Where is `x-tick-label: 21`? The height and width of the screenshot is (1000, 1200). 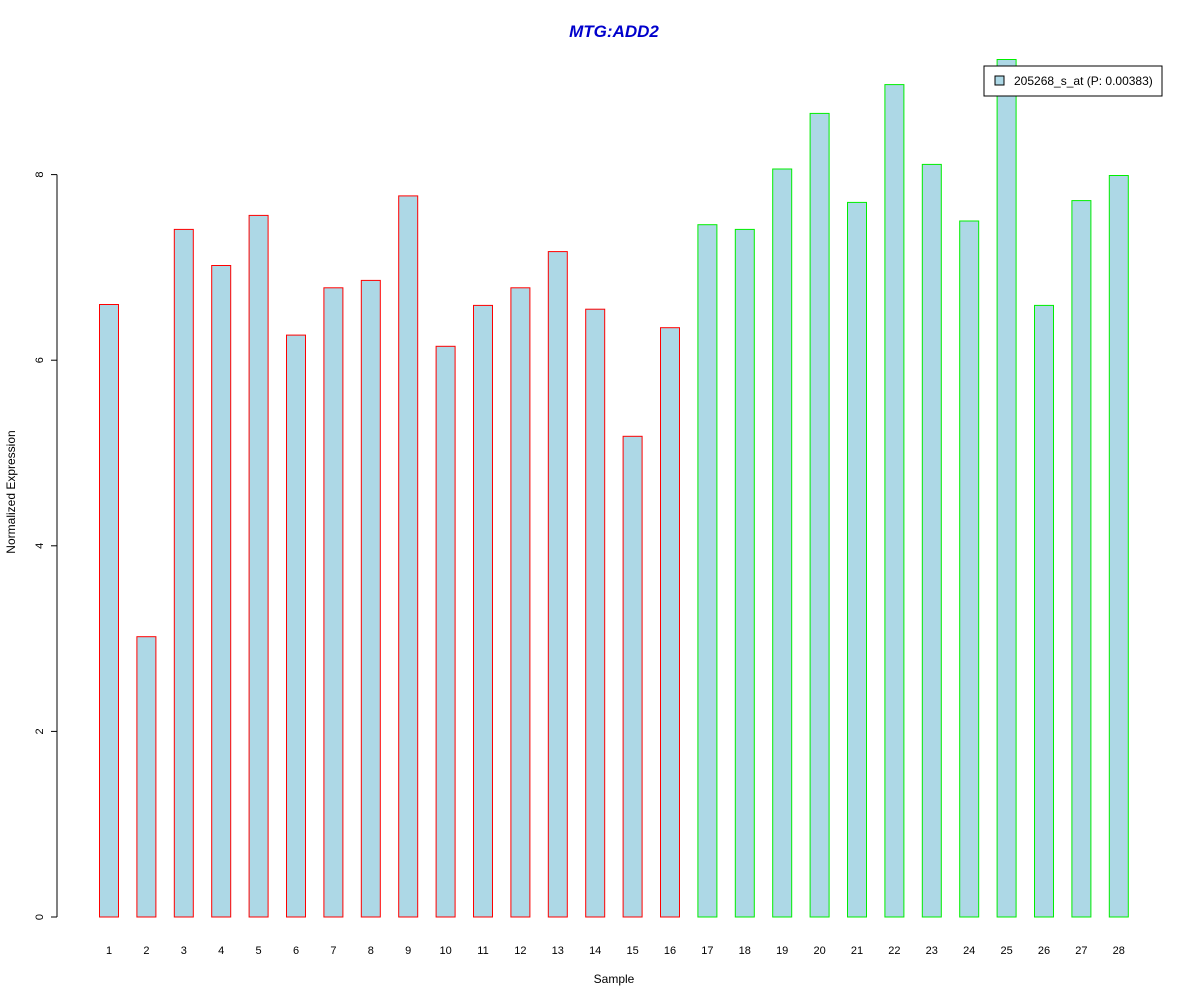 x-tick-label: 21 is located at coordinates (857, 951).